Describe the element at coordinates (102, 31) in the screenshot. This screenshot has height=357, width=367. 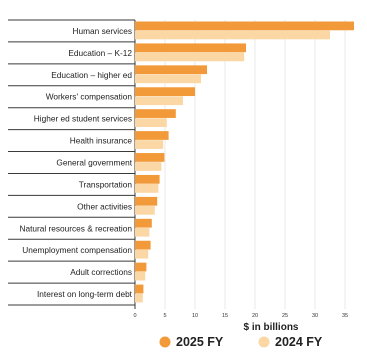
I see `category-label: Human services` at that location.